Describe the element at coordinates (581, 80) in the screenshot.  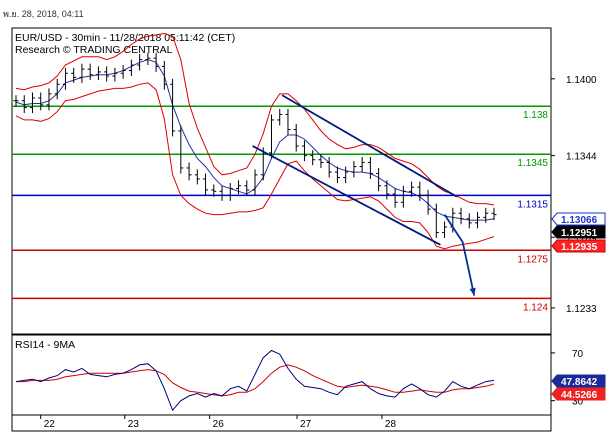
I see `y-tick-label-0: 1.1400` at that location.